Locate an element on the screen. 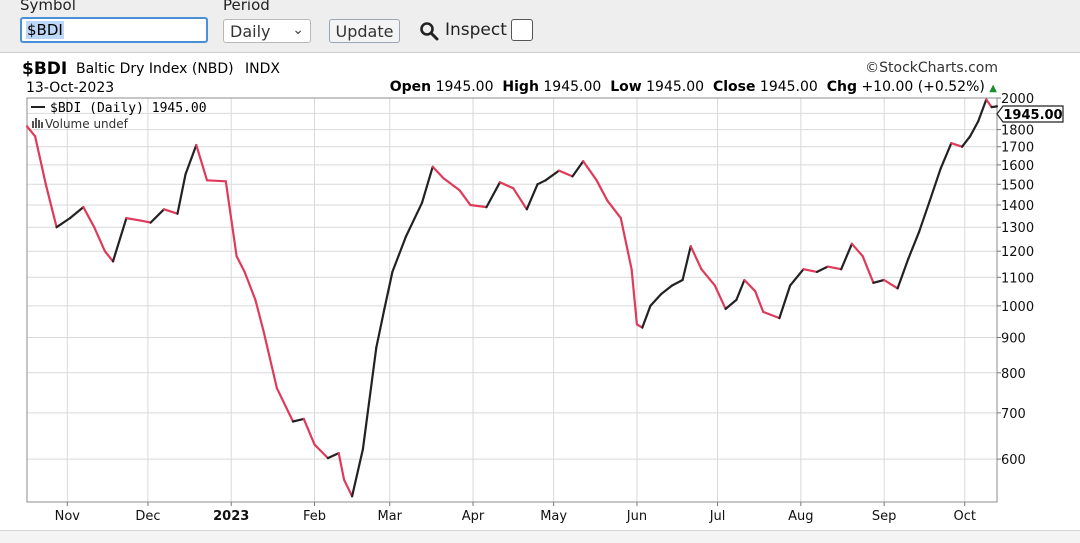 This screenshot has width=1080, height=543. x-tick-label: Apr is located at coordinates (473, 516).